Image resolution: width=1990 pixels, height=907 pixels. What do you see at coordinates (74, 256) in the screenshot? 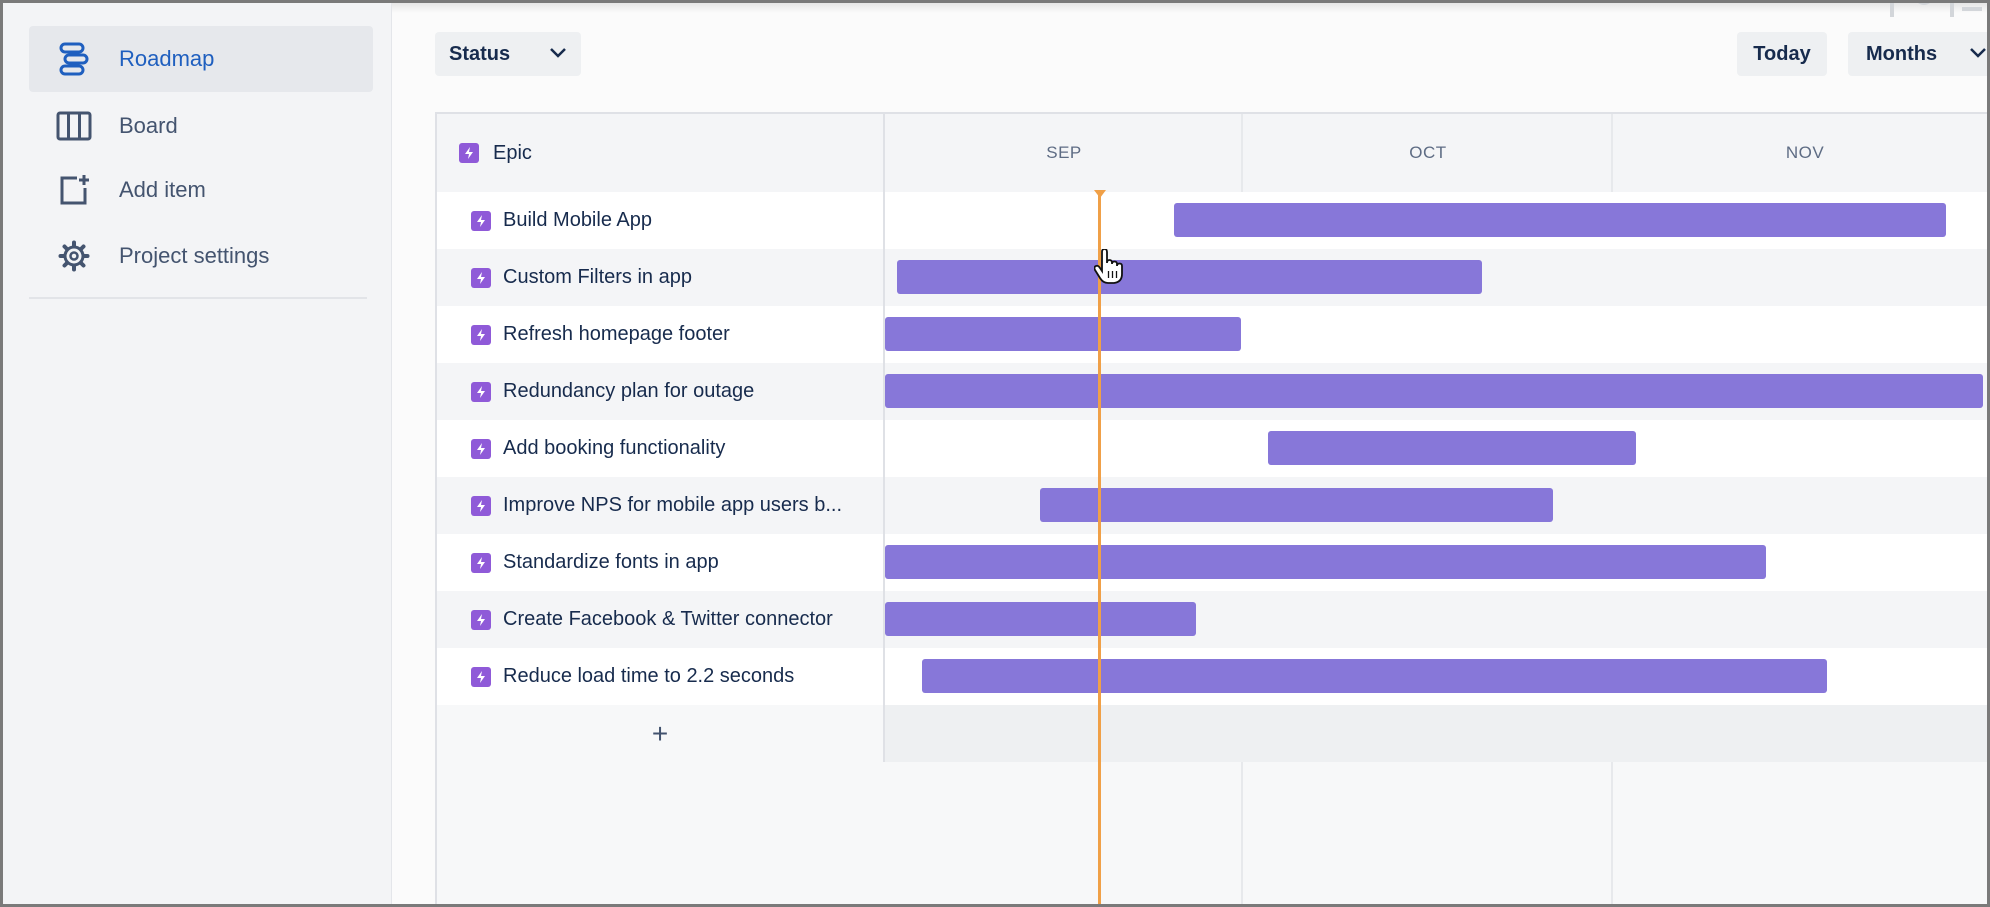
I see `gear-icon` at bounding box center [74, 256].